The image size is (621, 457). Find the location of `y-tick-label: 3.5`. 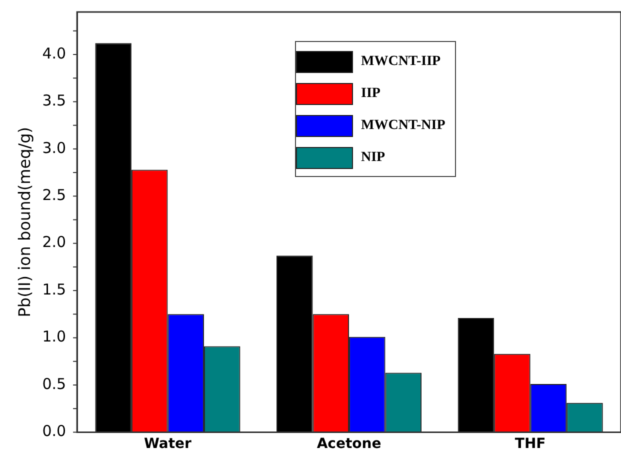

y-tick-label: 3.5 is located at coordinates (54, 101).